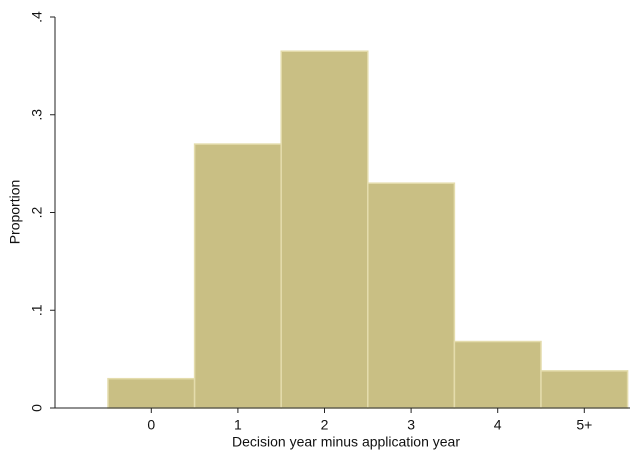 This screenshot has height=454, width=636. What do you see at coordinates (238, 425) in the screenshot?
I see `x-tick-label: 1` at bounding box center [238, 425].